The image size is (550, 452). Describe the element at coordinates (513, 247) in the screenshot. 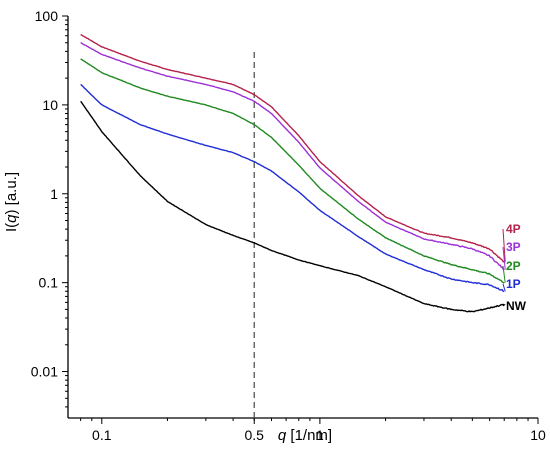

I see `series-label-3p: 3P` at that location.